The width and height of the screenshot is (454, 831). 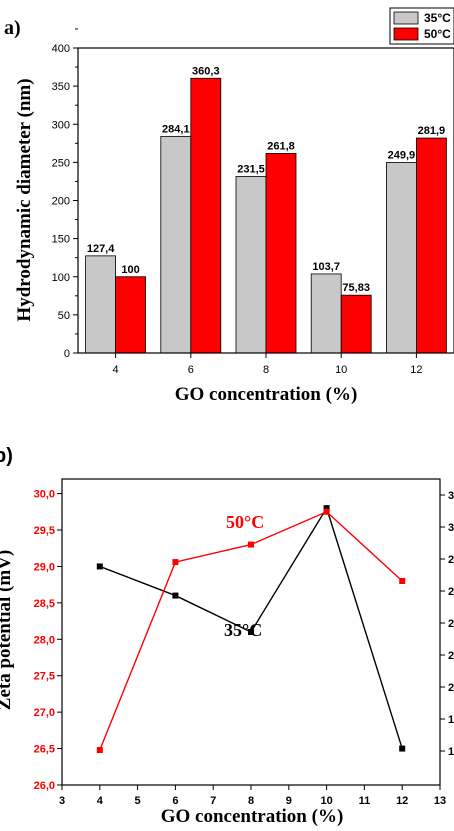 What do you see at coordinates (406, 18) in the screenshot?
I see `legend-swatch-35c` at bounding box center [406, 18].